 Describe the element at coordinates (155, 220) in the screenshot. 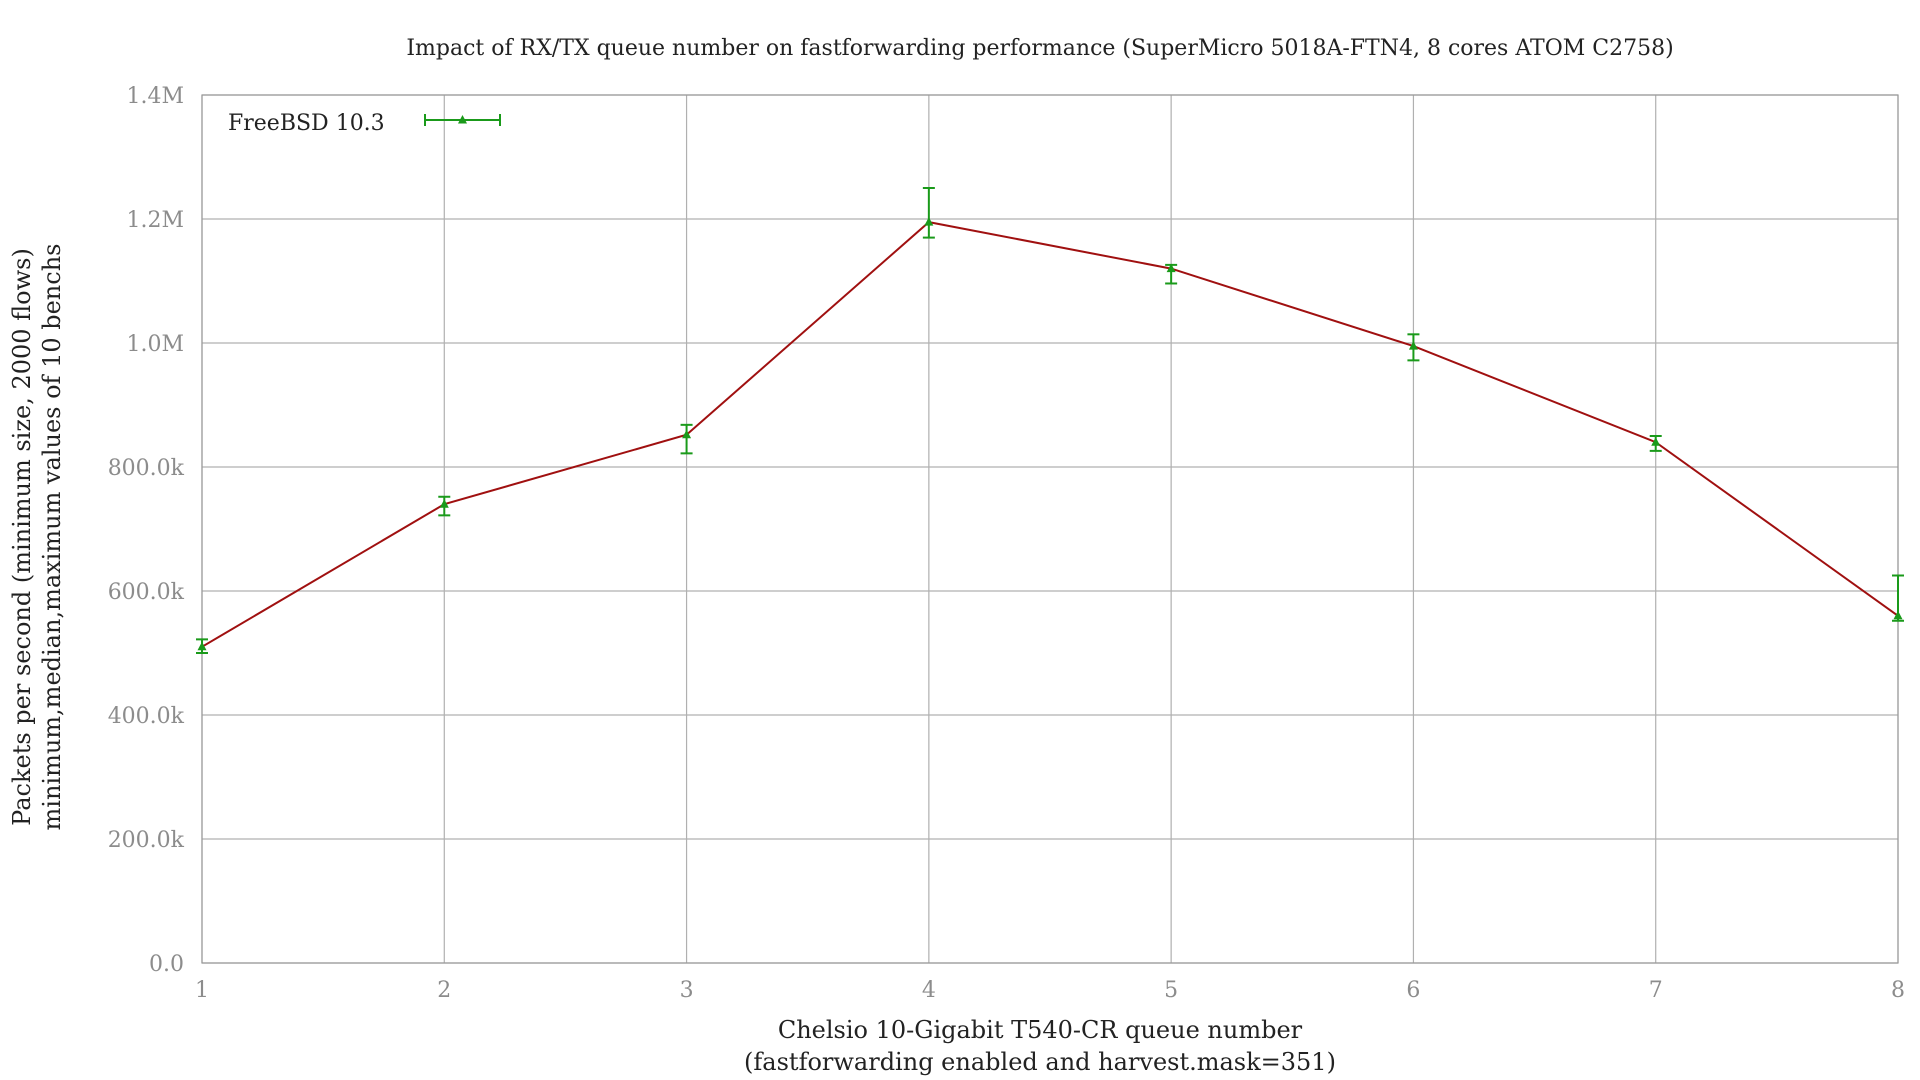

I see `y-tick-label: 1.2M` at that location.